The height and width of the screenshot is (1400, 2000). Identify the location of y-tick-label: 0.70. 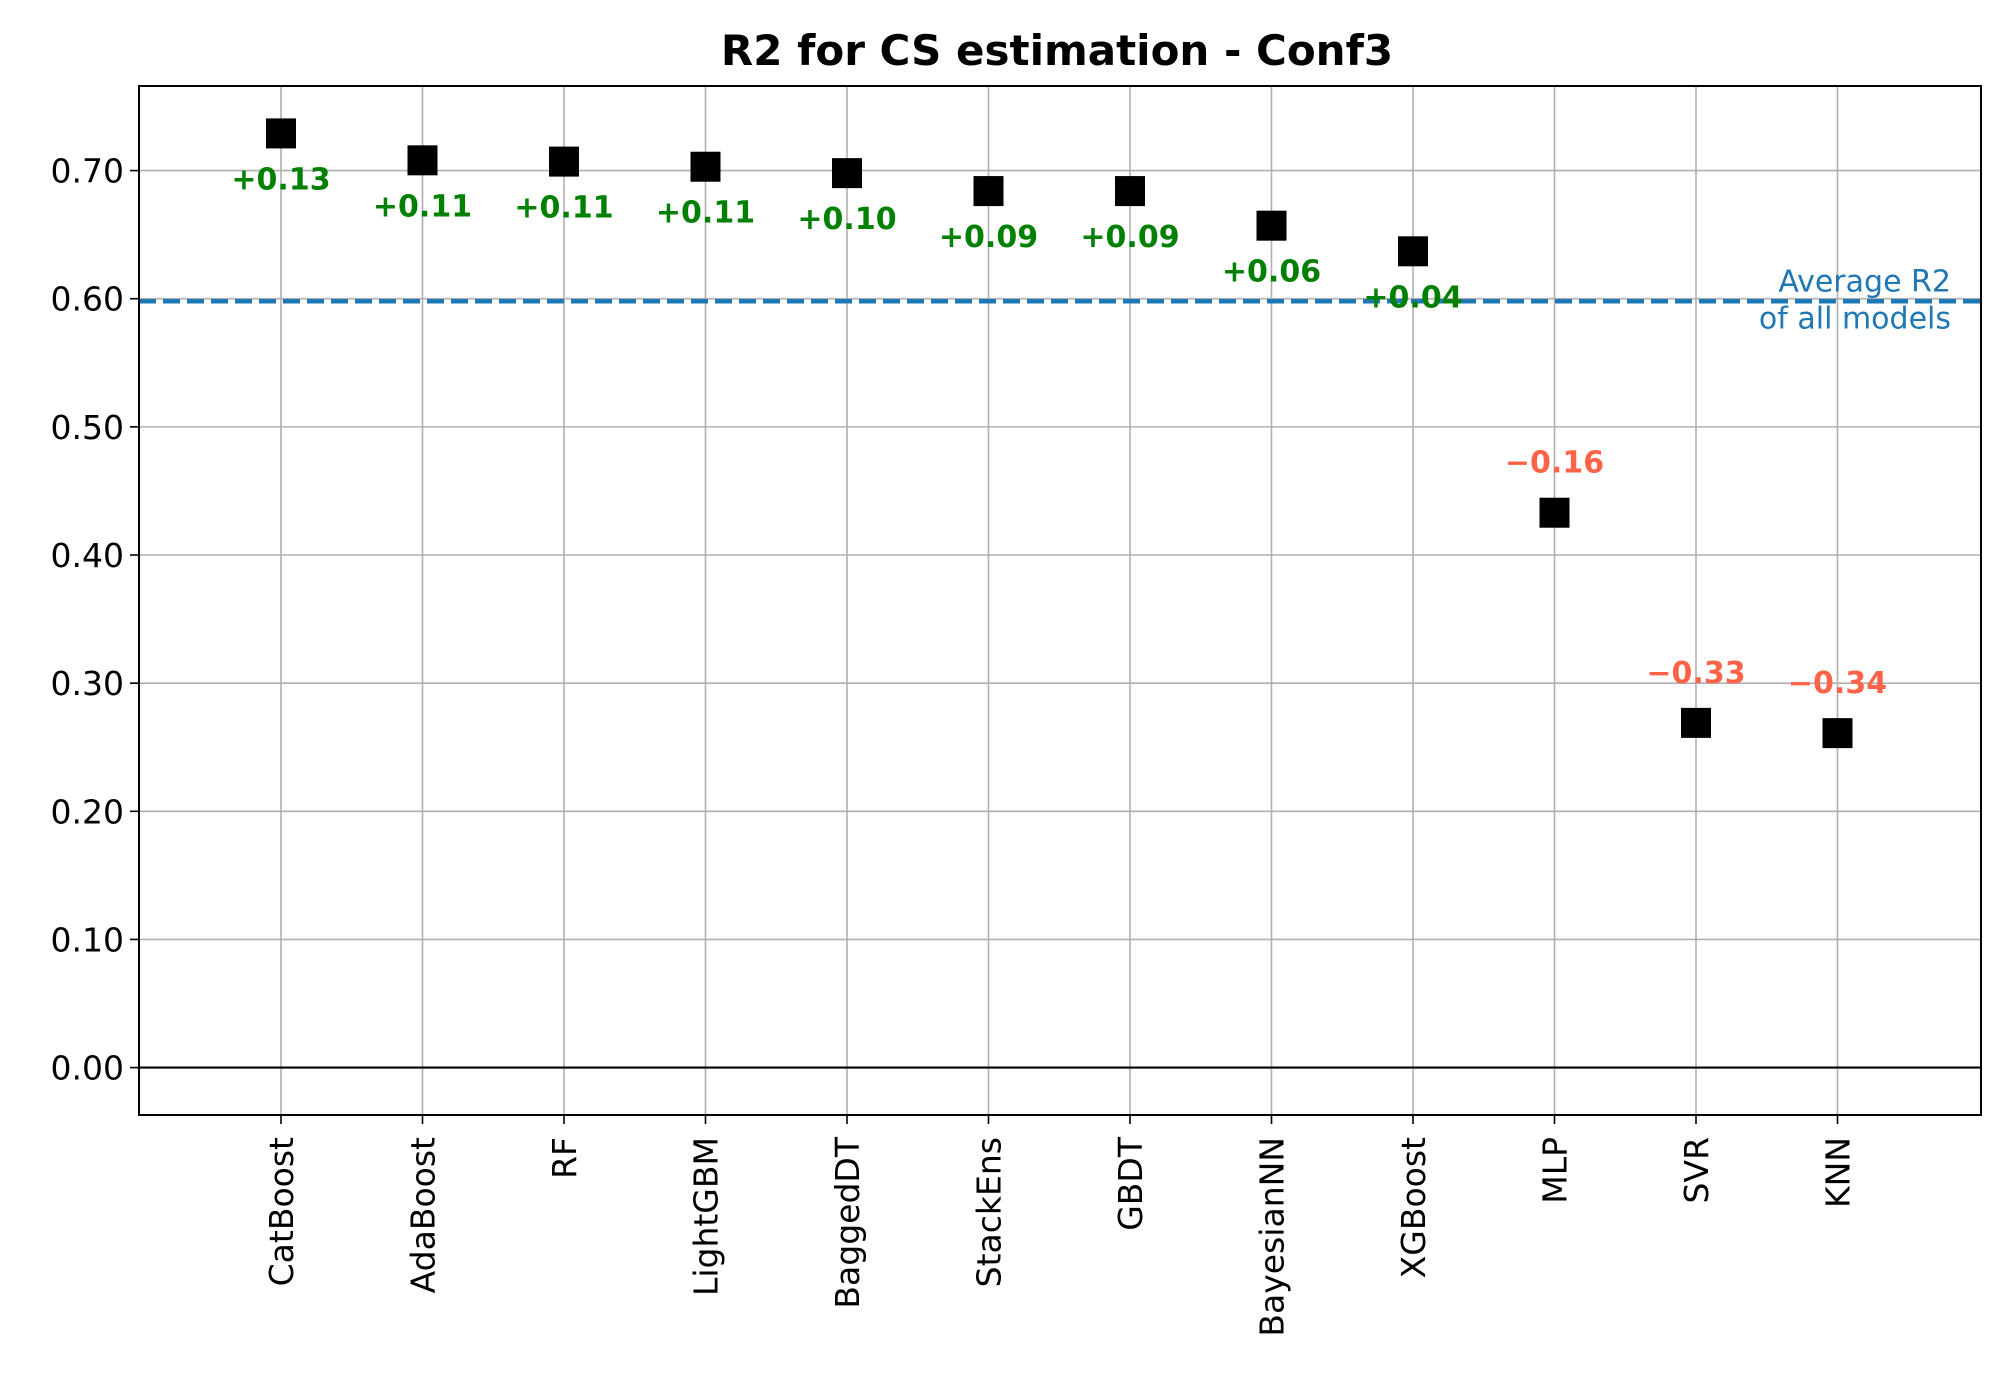
(87, 171).